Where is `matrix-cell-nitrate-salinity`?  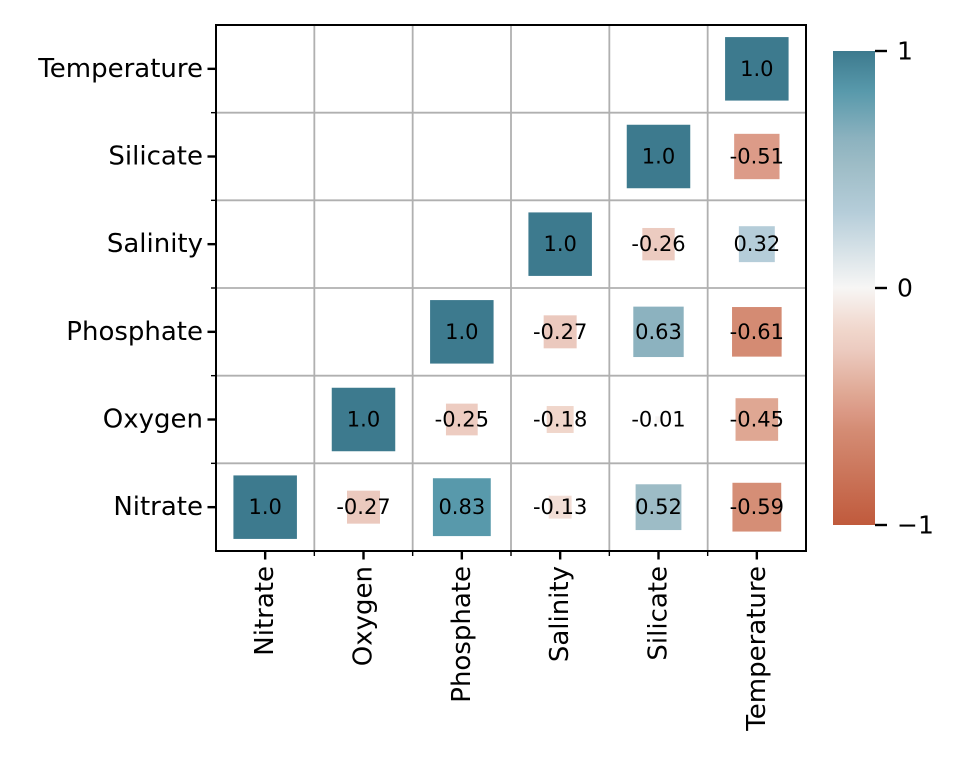 matrix-cell-nitrate-salinity is located at coordinates (560, 507).